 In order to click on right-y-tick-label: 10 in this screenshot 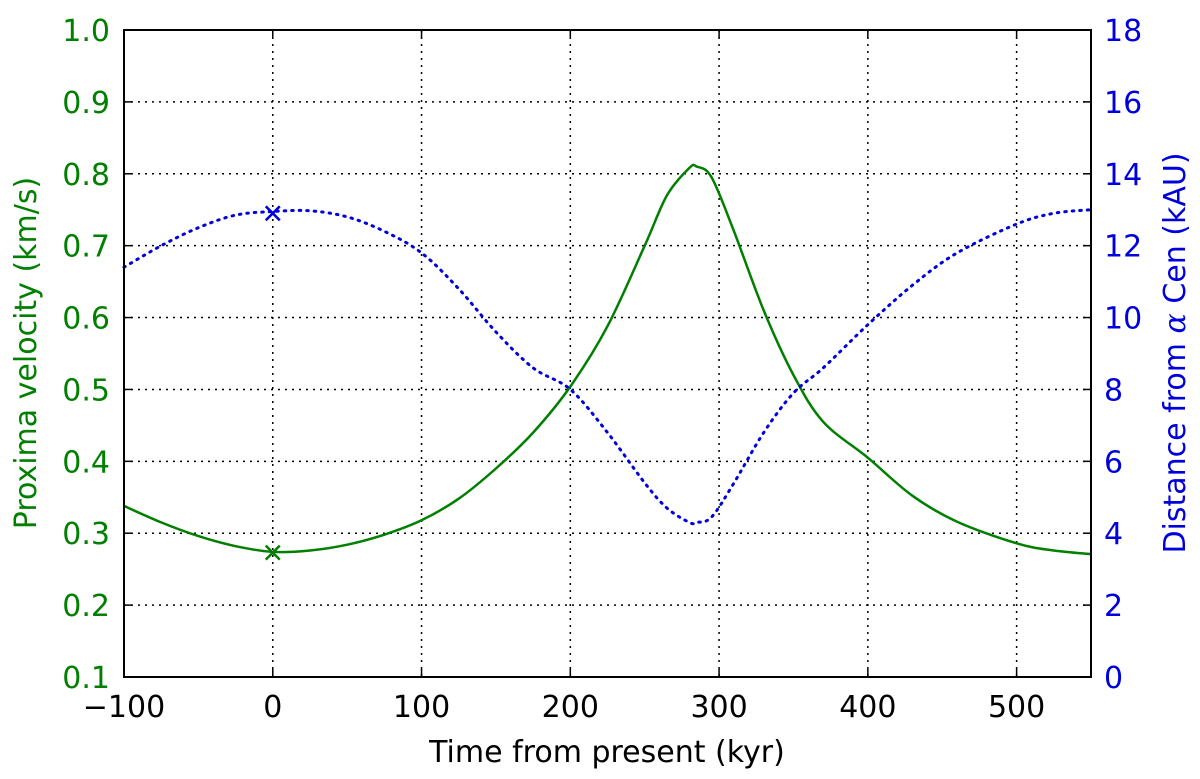, I will do `click(1123, 319)`.